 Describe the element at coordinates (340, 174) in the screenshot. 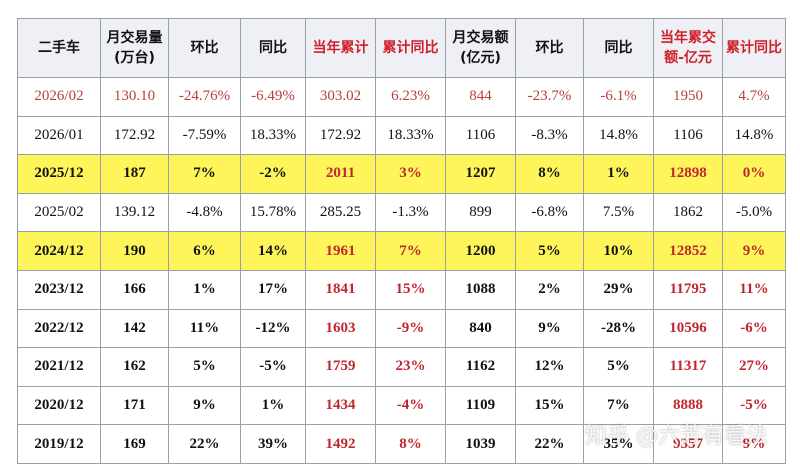

I see `table-cell: 2011` at that location.